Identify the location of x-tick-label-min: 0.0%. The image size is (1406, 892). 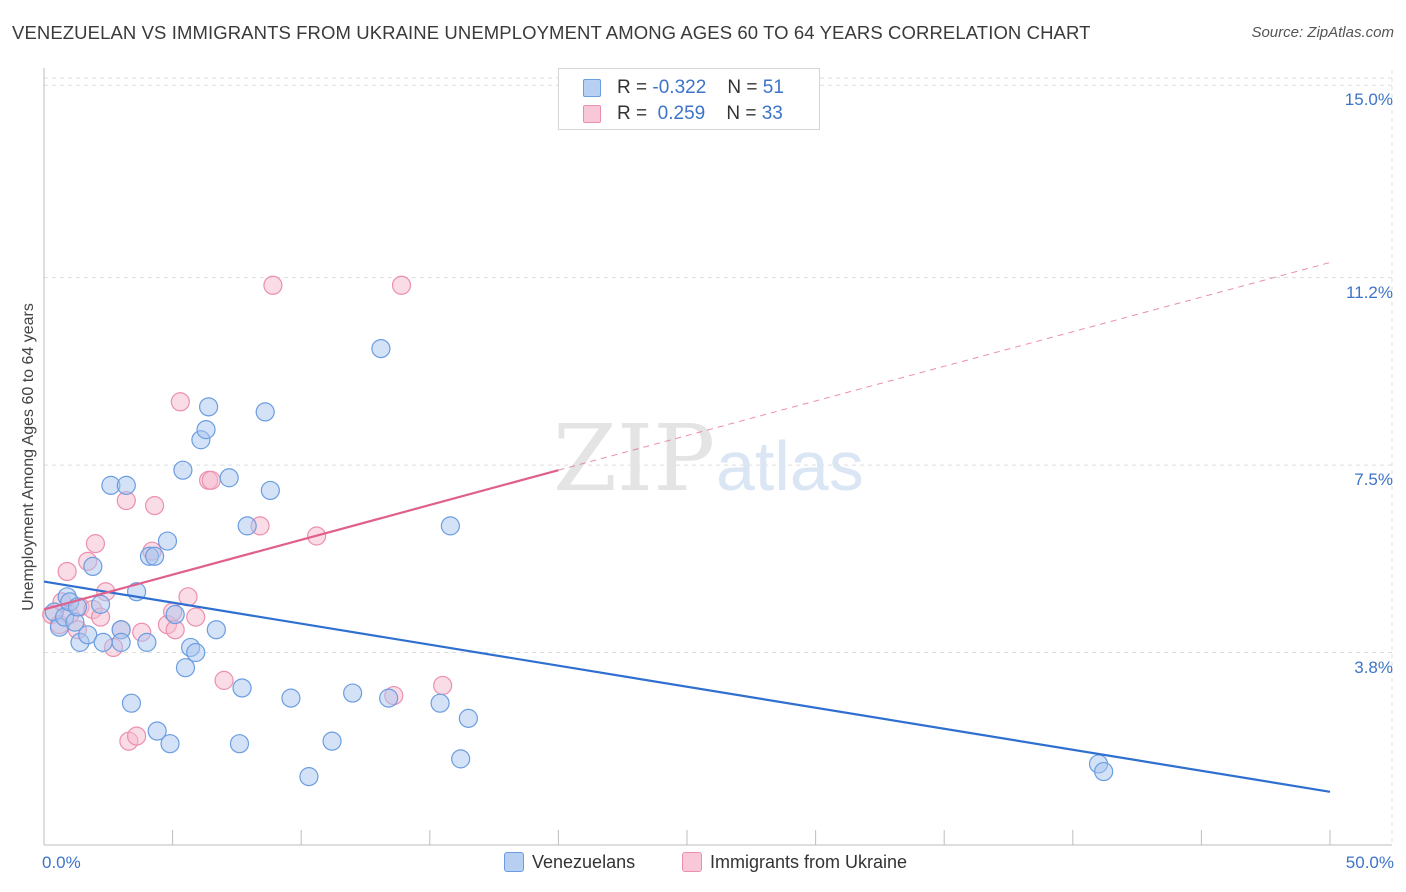
(61, 862).